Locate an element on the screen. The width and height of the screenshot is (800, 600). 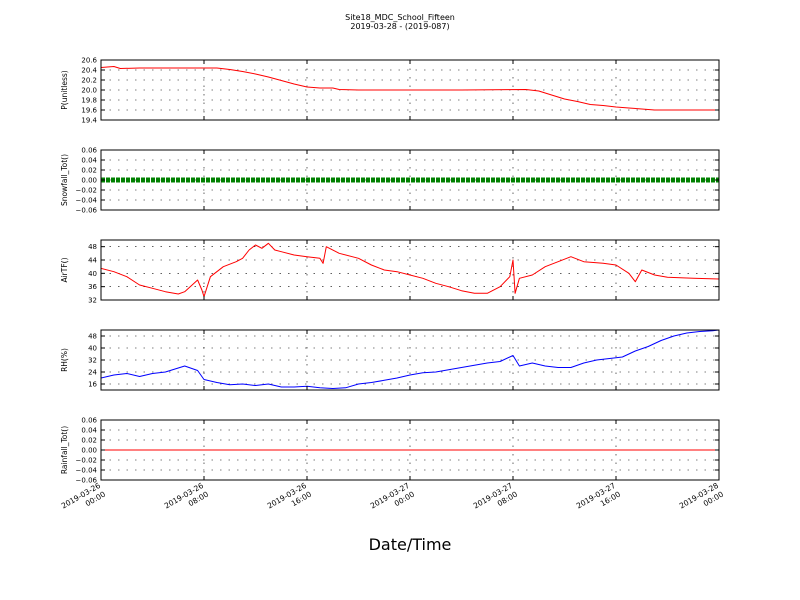
y-tick-label: 19.6 is located at coordinates (89, 111).